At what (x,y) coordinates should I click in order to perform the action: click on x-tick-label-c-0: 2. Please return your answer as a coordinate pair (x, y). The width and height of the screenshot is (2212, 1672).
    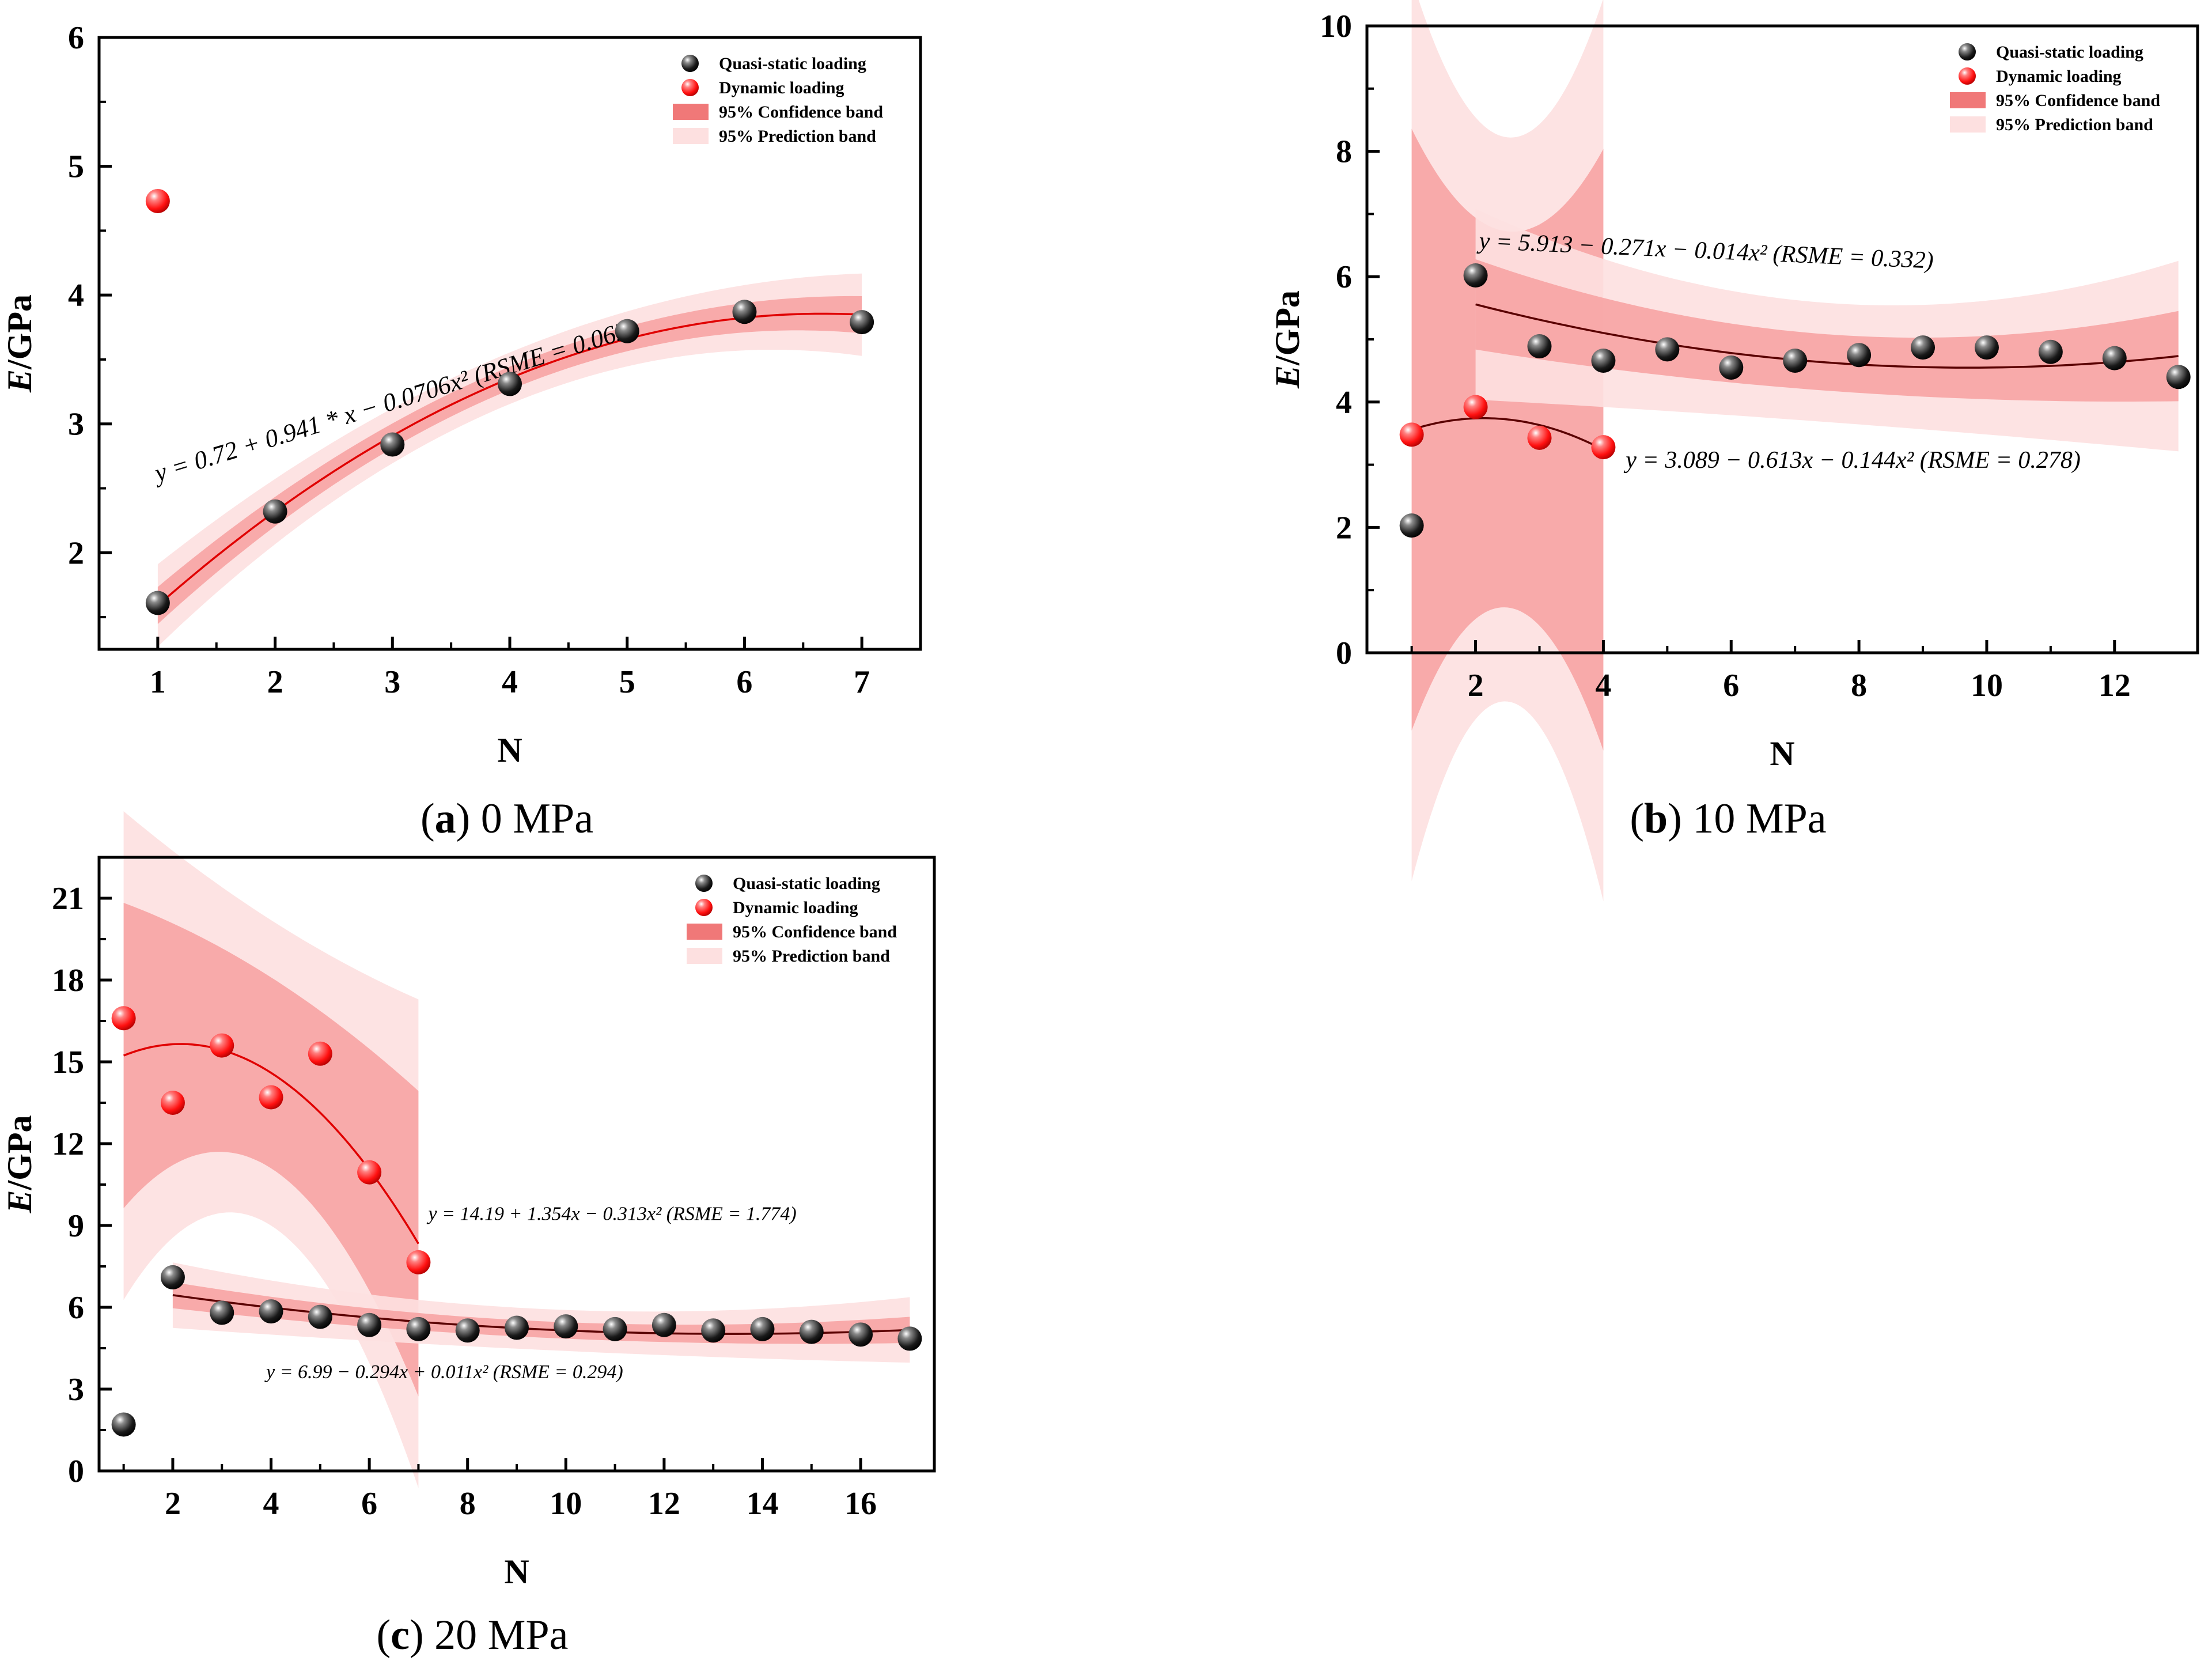
    Looking at the image, I should click on (173, 1504).